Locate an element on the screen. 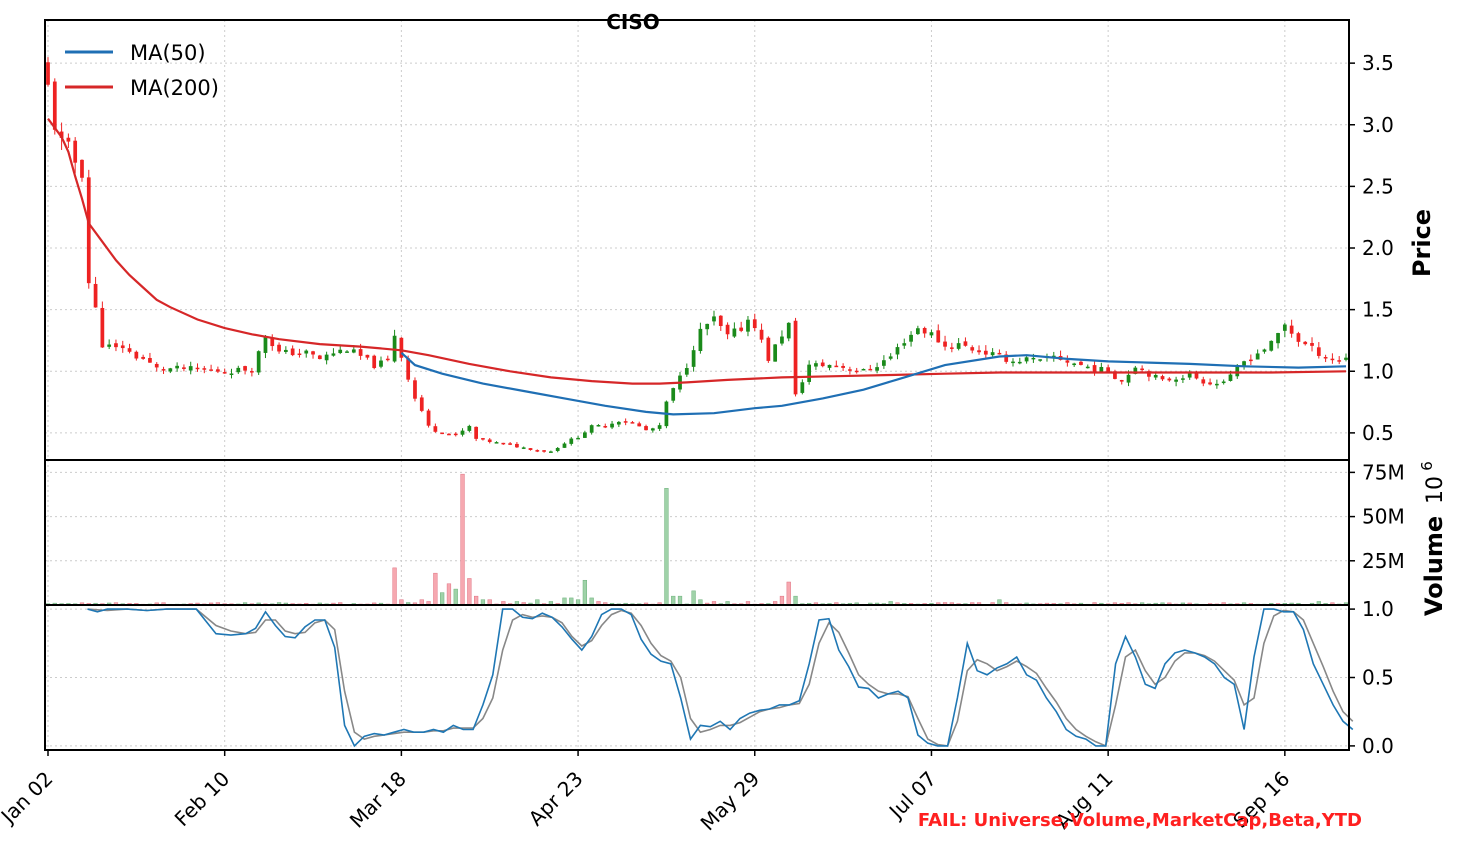 This screenshot has height=855, width=1464. x-tick-label: May 29 is located at coordinates (730, 801).